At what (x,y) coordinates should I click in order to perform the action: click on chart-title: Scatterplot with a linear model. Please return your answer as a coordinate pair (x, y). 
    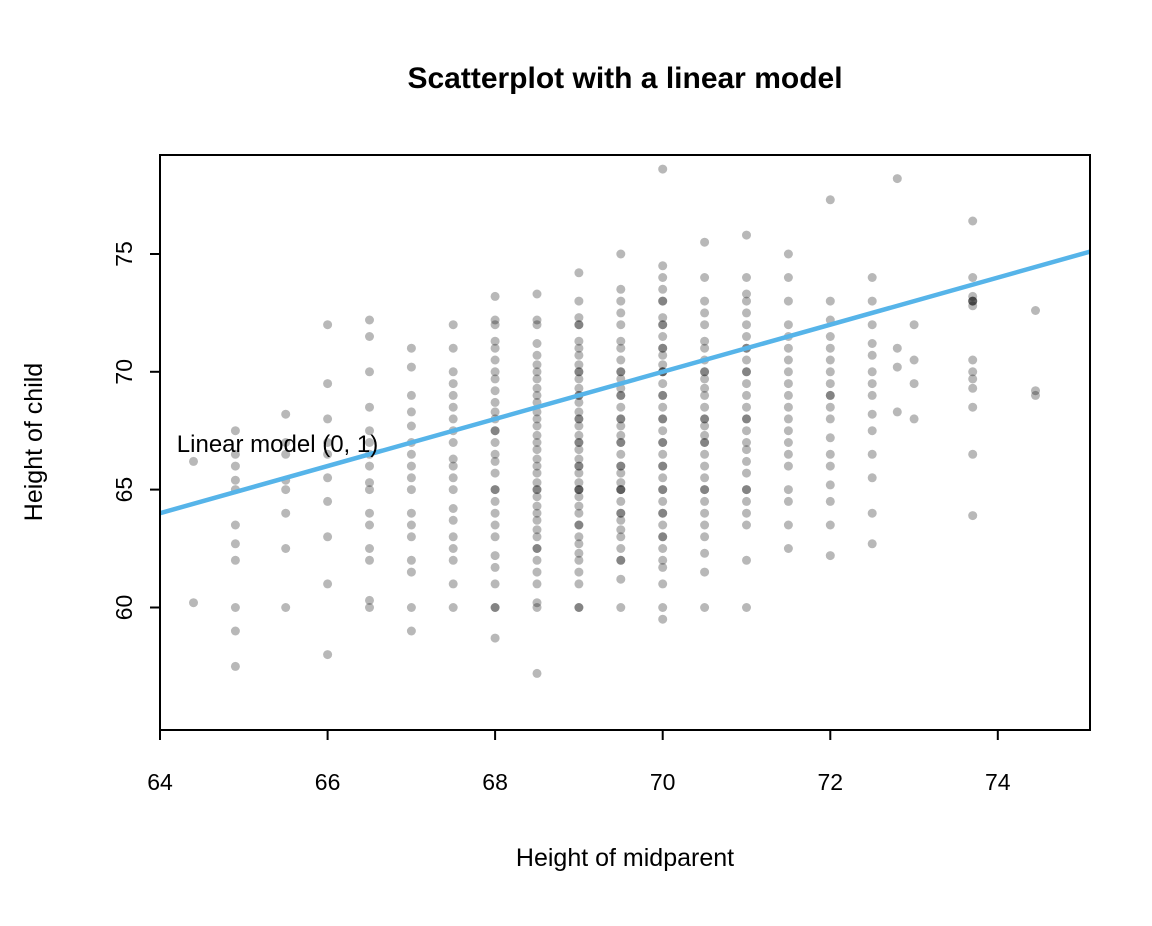
    Looking at the image, I should click on (624, 78).